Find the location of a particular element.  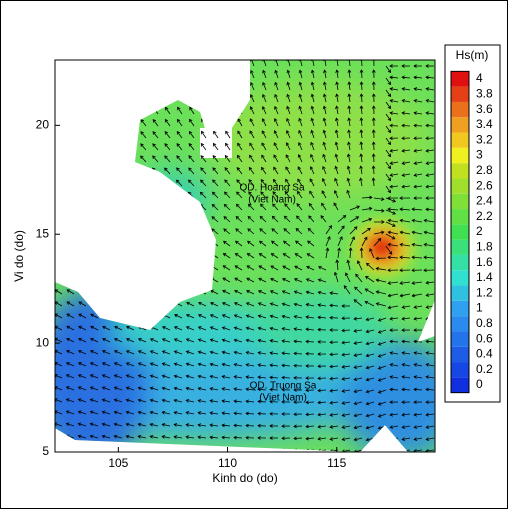

colorbar-label: 1.2 is located at coordinates (484, 292).